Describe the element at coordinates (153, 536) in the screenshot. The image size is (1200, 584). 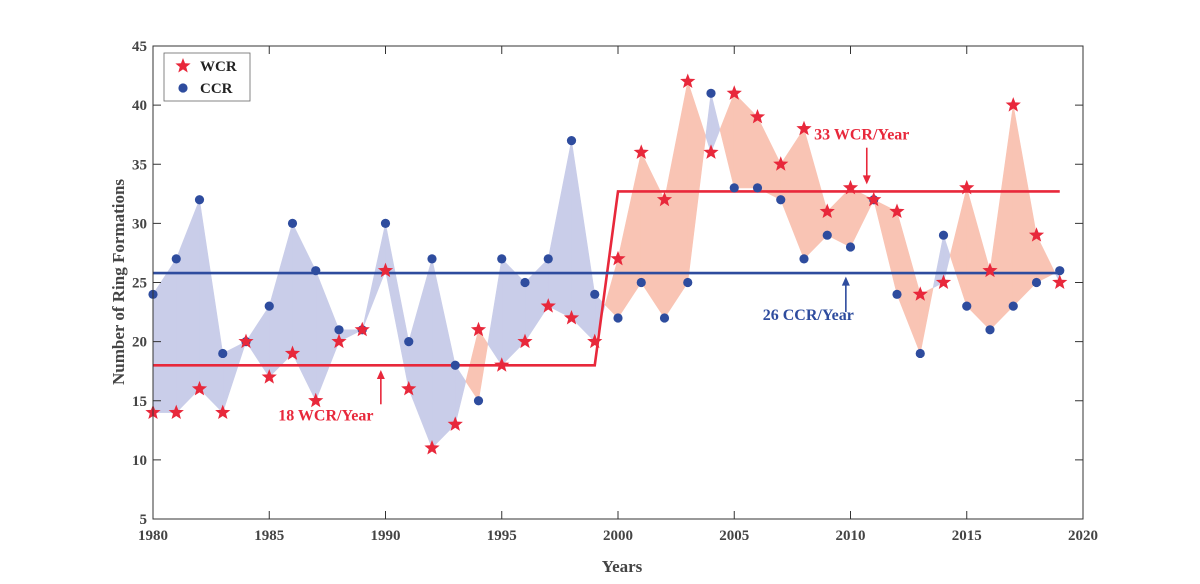
I see `x-tick-label: 1980` at that location.